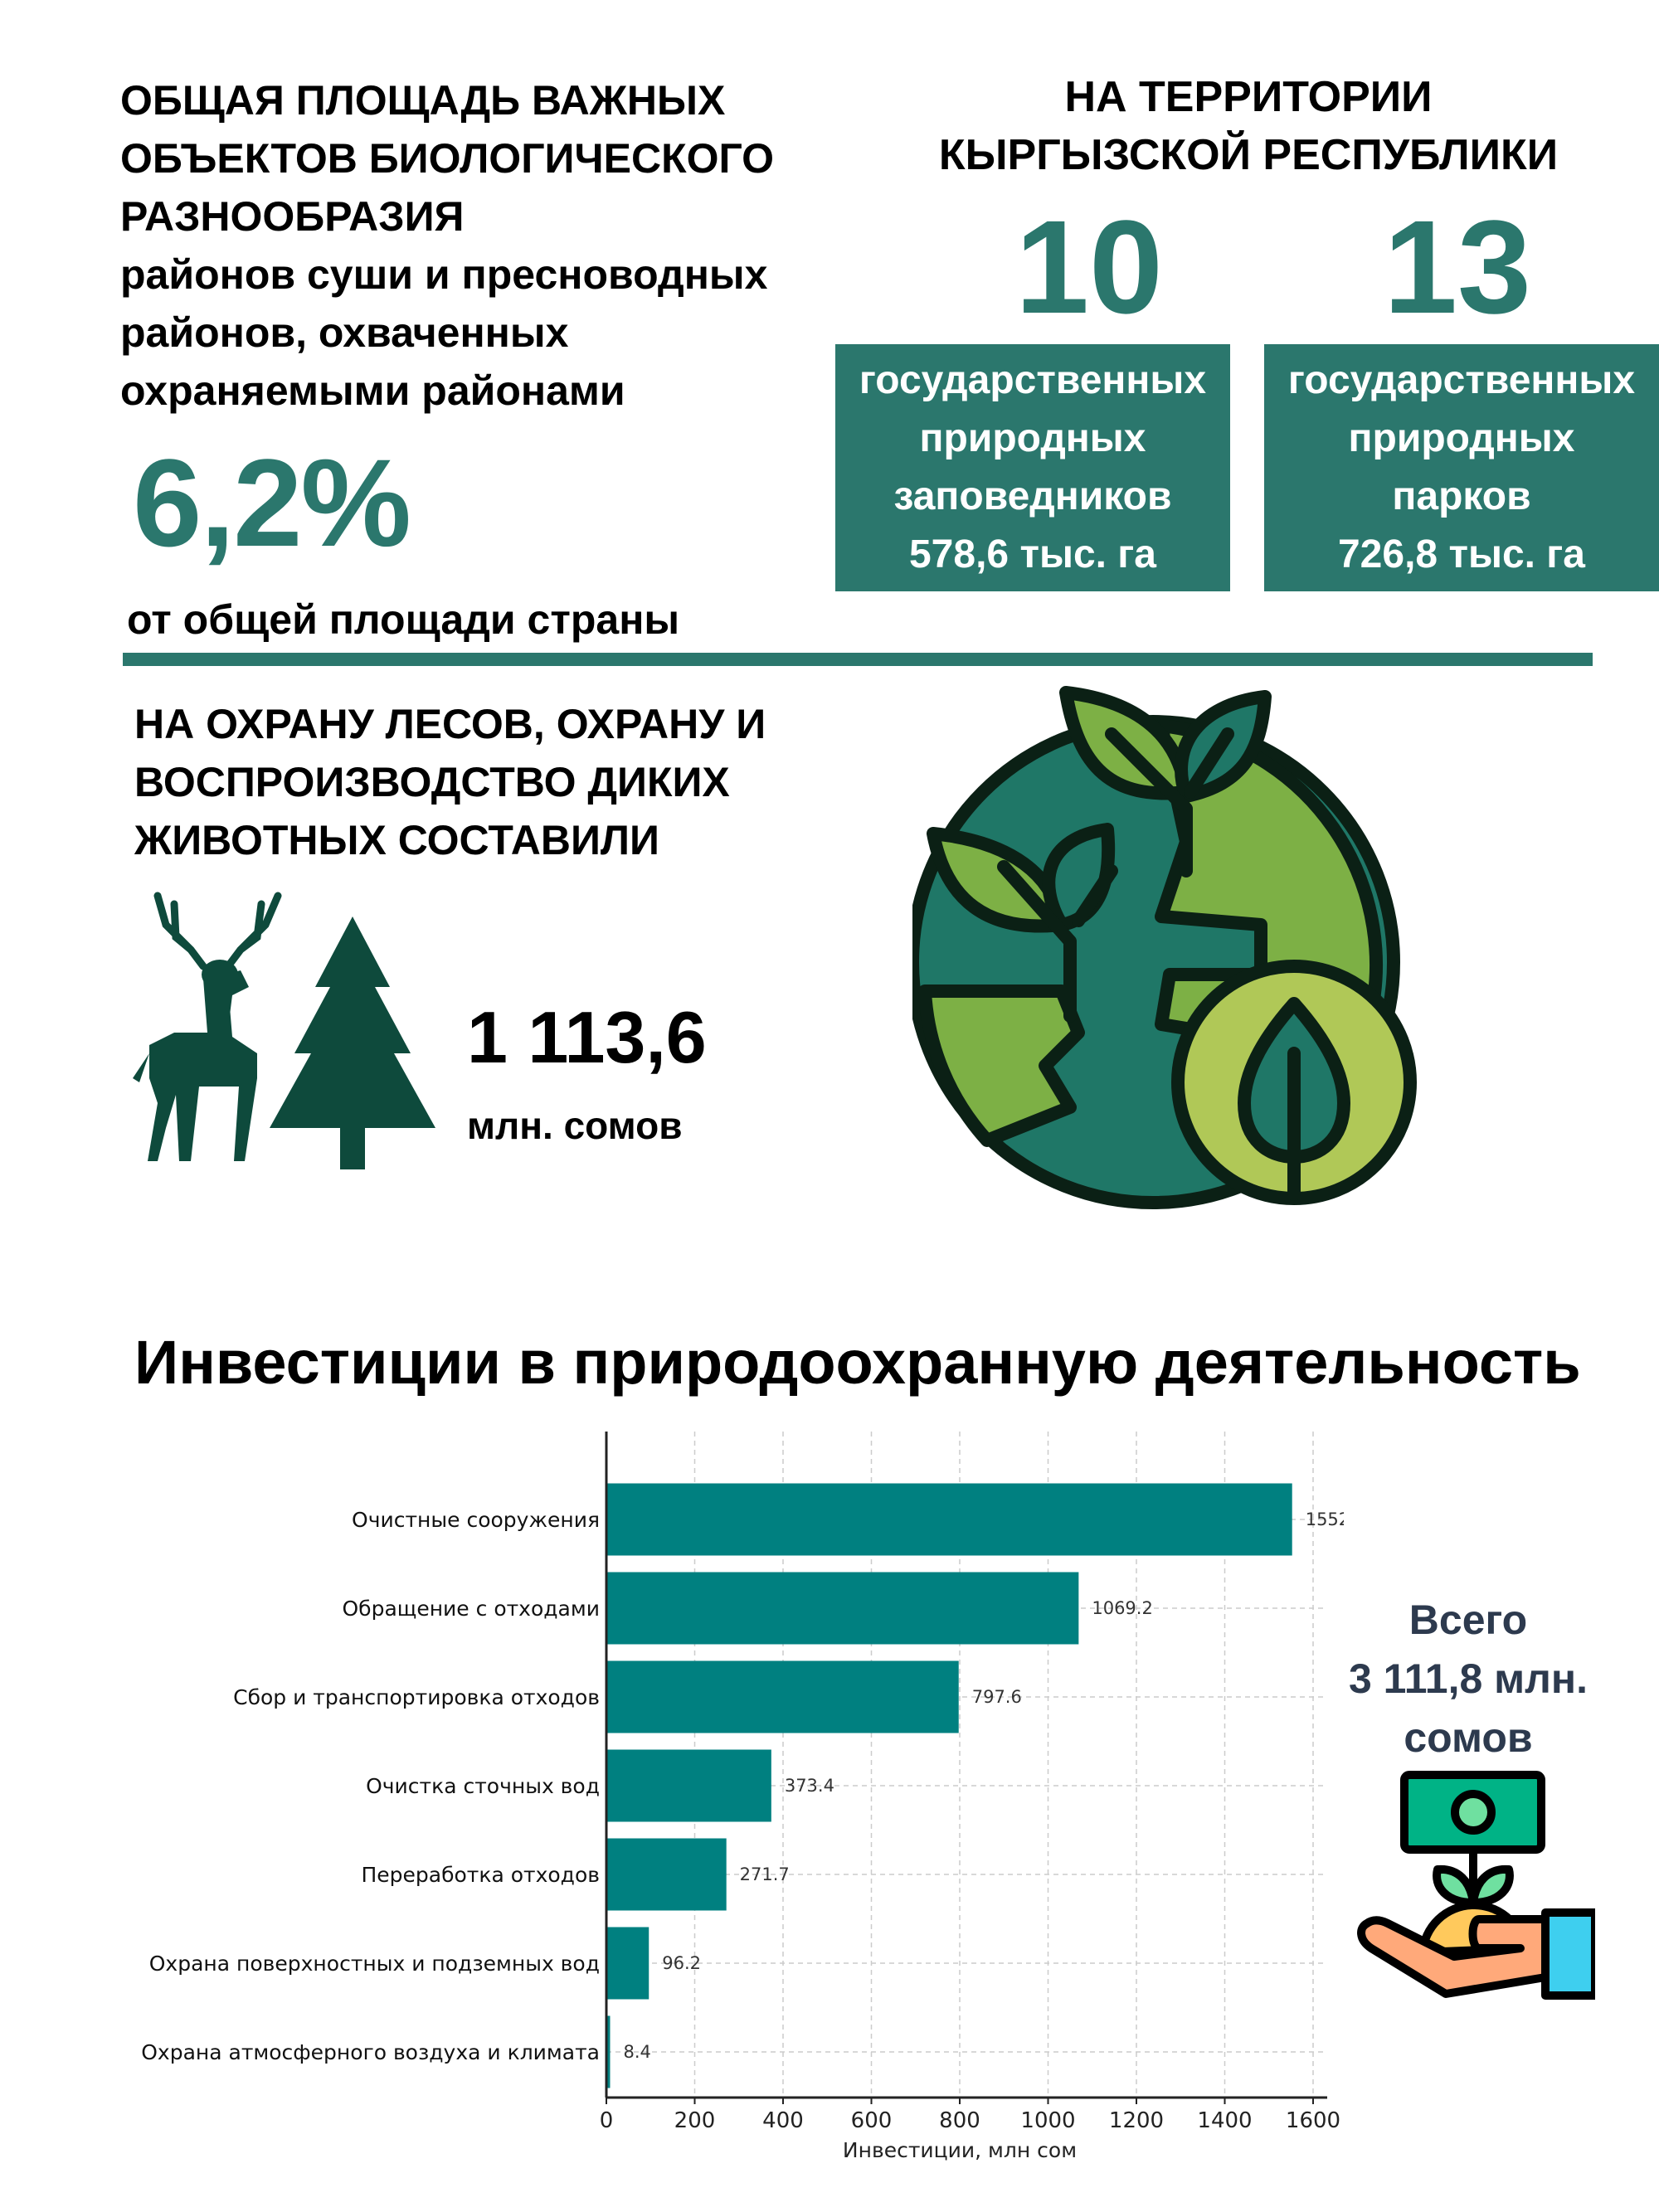 This screenshot has height=2212, width=1659. I want to click on x-tick-label: 0, so click(607, 2120).